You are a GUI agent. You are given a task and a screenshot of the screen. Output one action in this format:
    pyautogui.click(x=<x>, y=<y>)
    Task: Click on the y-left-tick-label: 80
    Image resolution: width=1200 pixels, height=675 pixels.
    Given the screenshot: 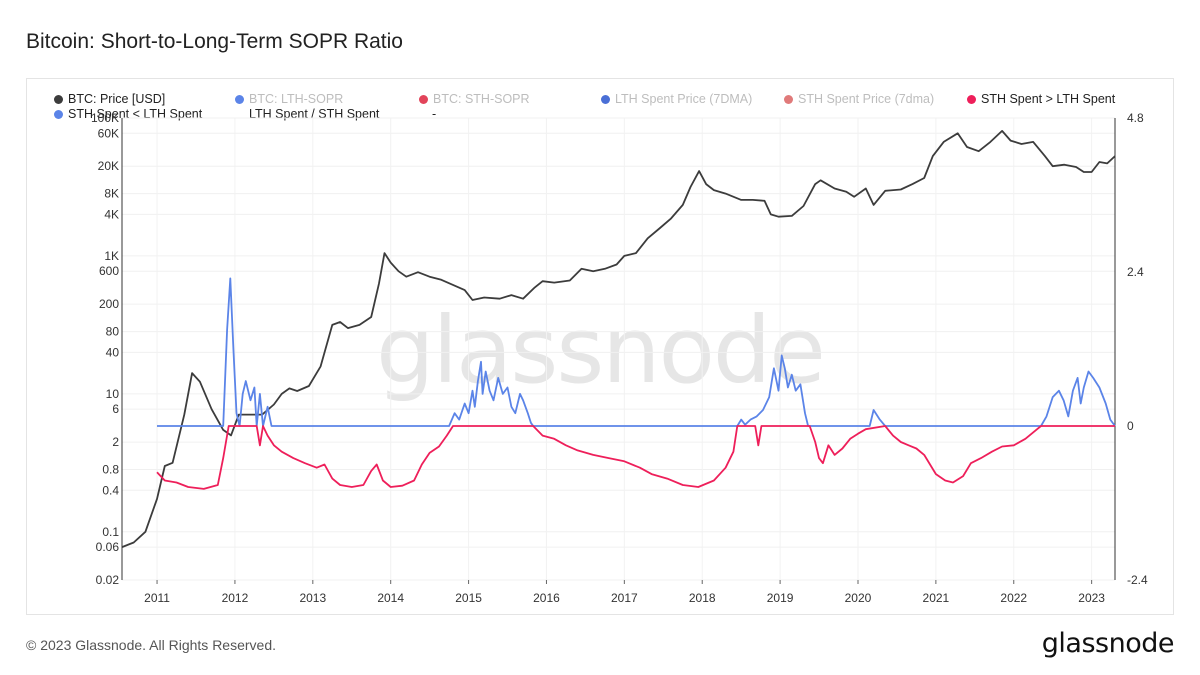 What is the action you would take?
    pyautogui.click(x=113, y=332)
    